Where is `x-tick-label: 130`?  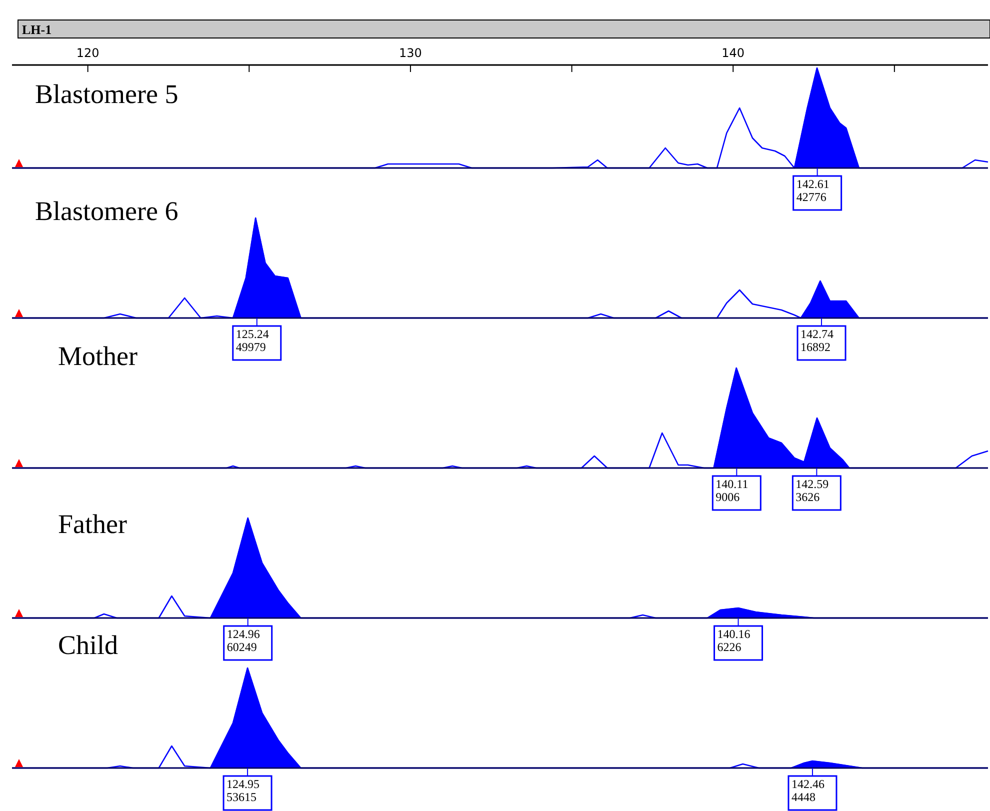
x-tick-label: 130 is located at coordinates (410, 53).